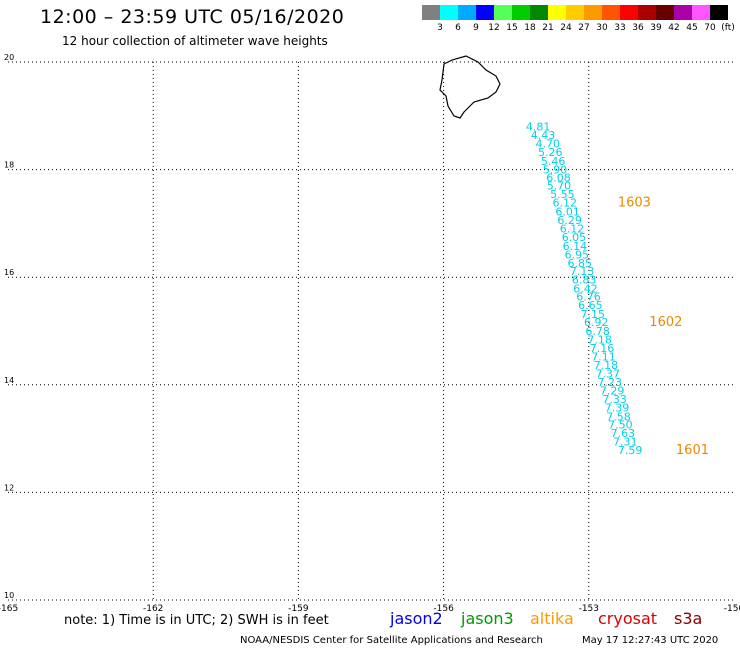 The width and height of the screenshot is (740, 650). I want to click on swh-point-label: 6.95, so click(577, 254).